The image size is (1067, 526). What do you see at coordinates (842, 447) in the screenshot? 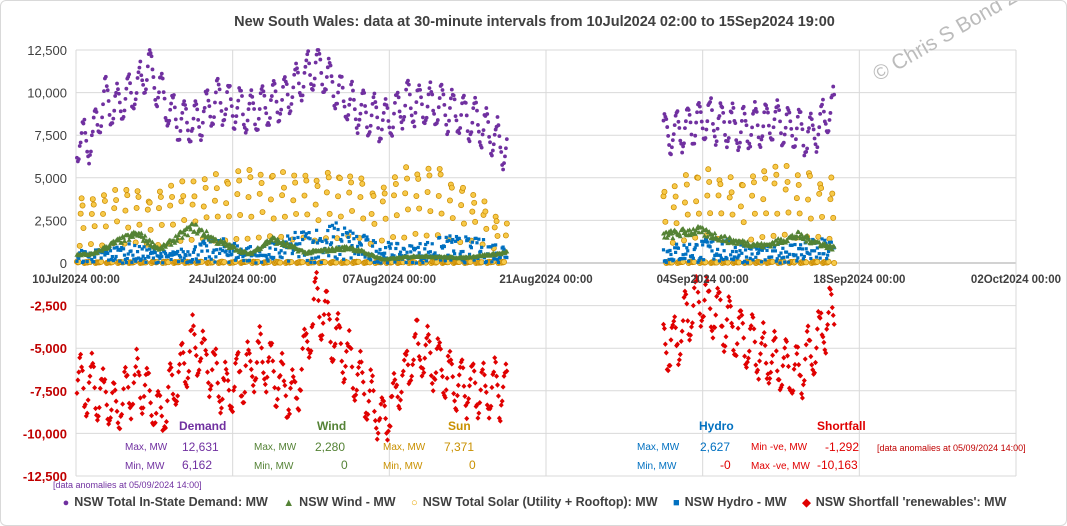
I see `shortfall-max-value: -1,292` at bounding box center [842, 447].